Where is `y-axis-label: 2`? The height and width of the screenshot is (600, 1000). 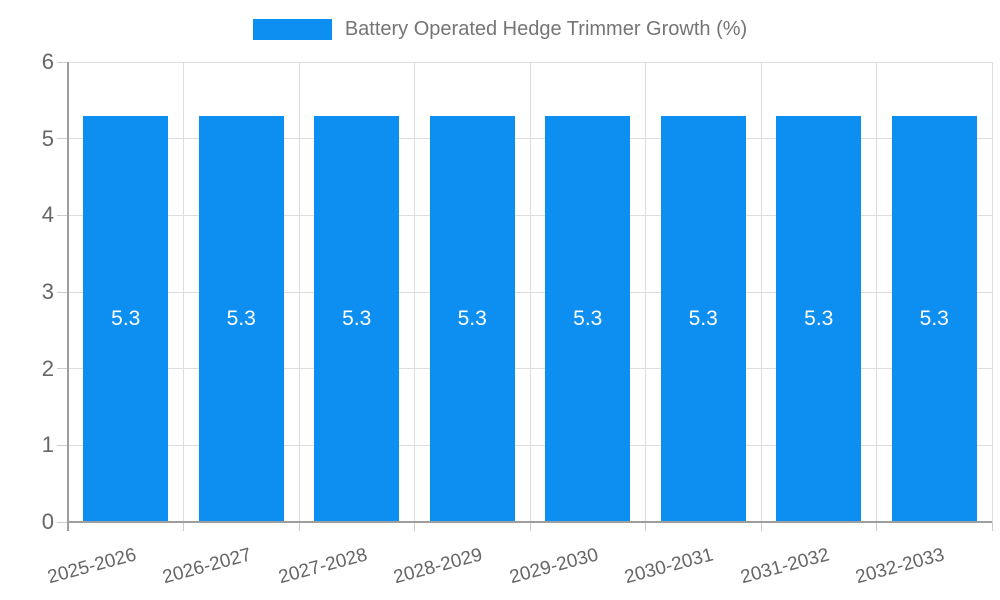 y-axis-label: 2 is located at coordinates (47, 368).